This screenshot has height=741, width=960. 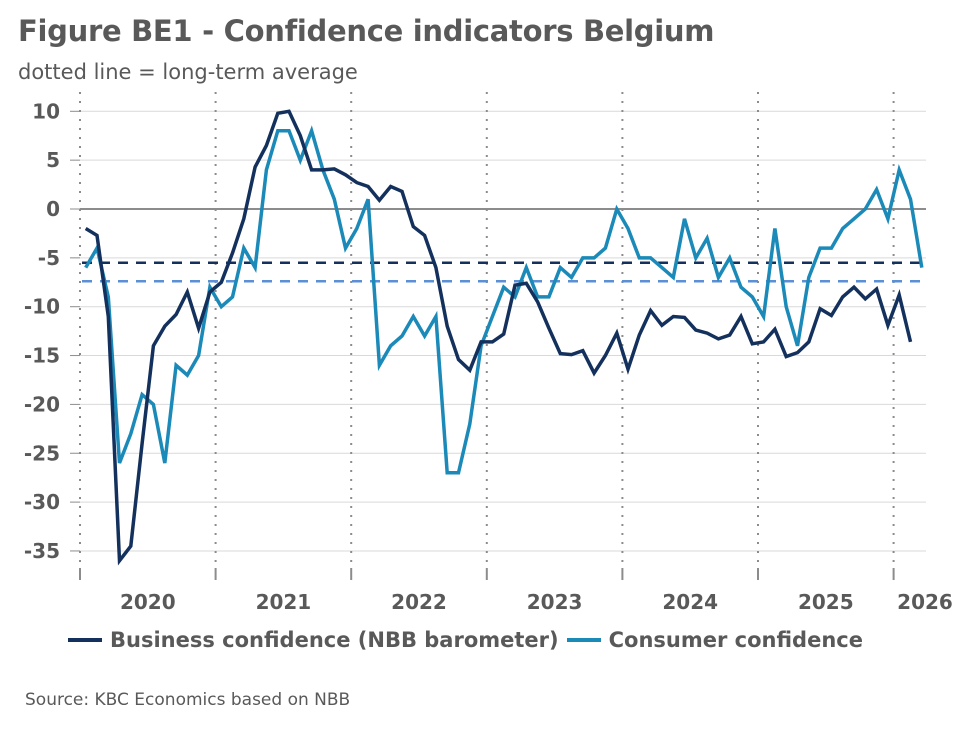 I want to click on x-tick-label: 2025, so click(x=826, y=602).